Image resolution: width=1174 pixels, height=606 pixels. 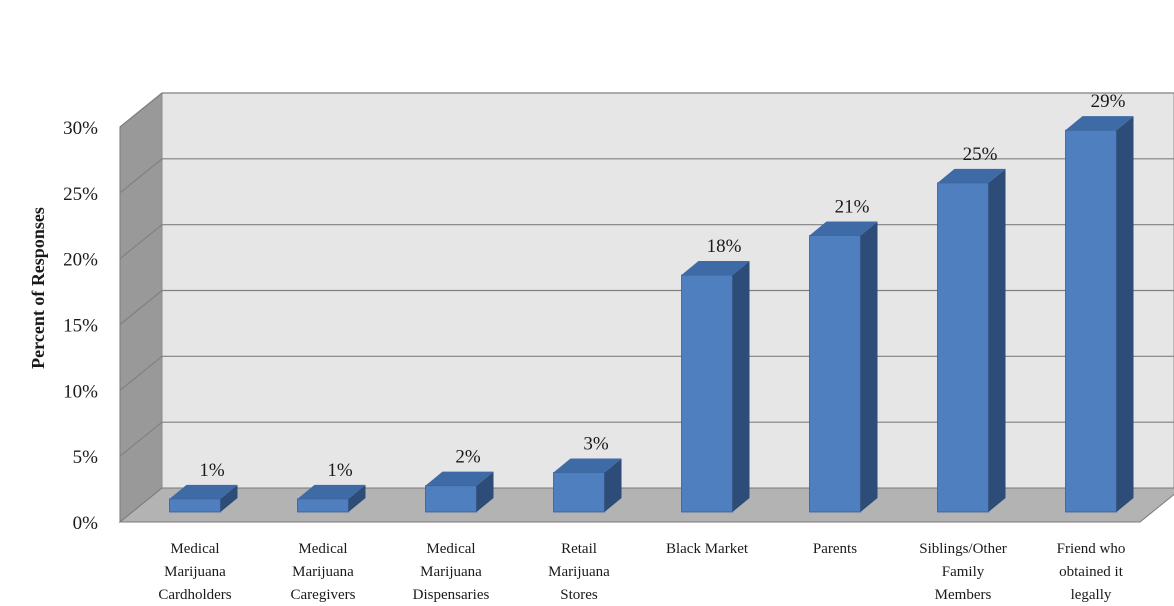 What do you see at coordinates (963, 549) in the screenshot?
I see `x-tick-label: Siblings/Other` at bounding box center [963, 549].